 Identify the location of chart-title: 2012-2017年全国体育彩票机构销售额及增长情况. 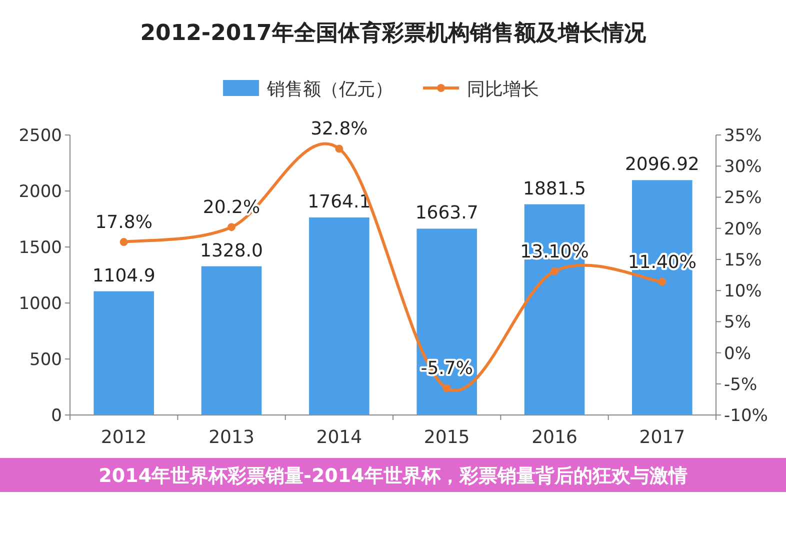
(393, 33).